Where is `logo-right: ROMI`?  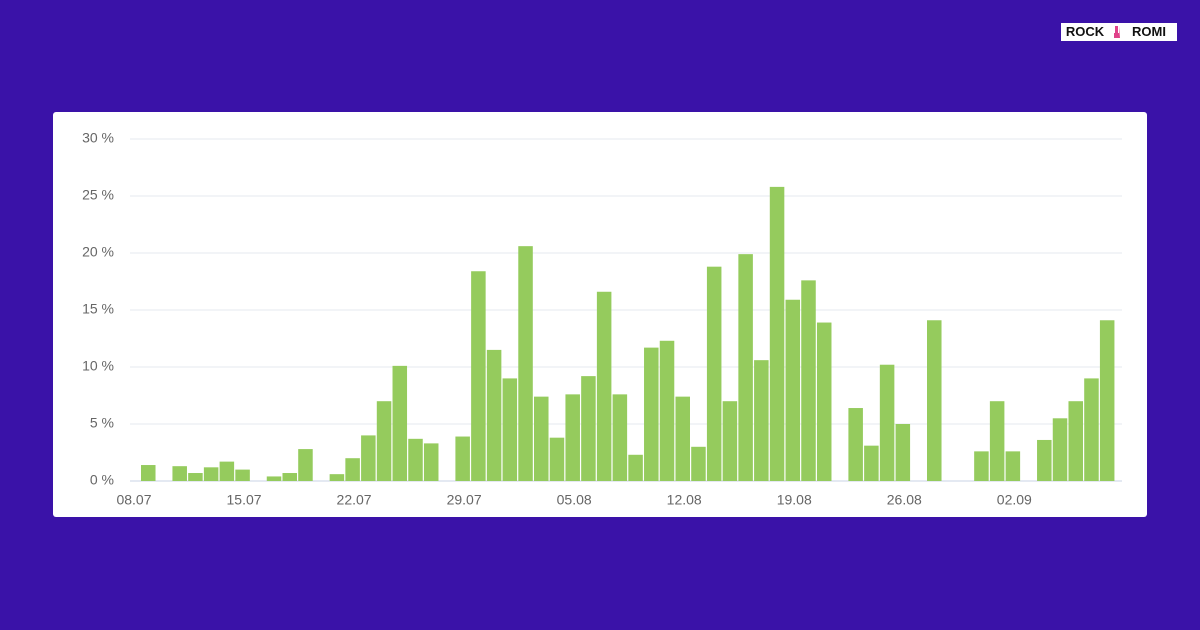
logo-right: ROMI is located at coordinates (1149, 31).